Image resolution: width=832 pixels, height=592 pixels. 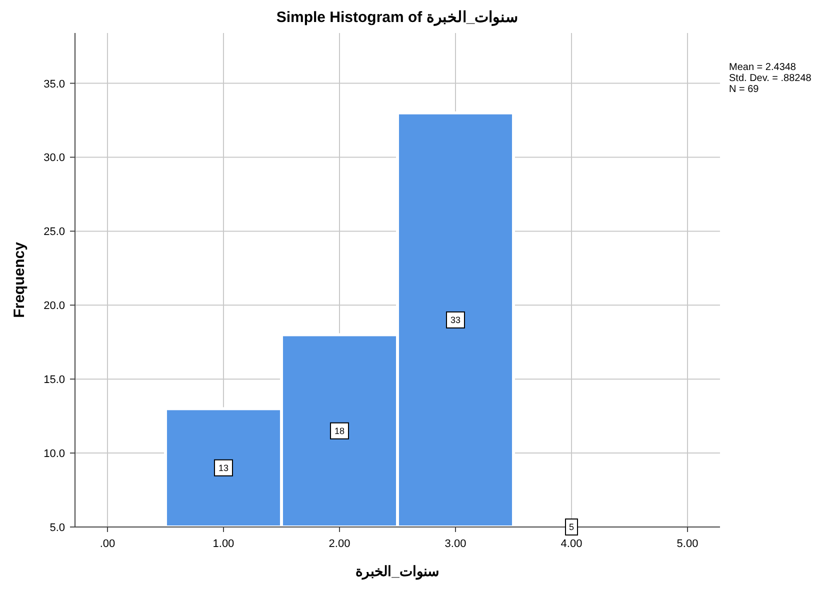 What do you see at coordinates (339, 544) in the screenshot?
I see `x-tick-label: 2.00` at bounding box center [339, 544].